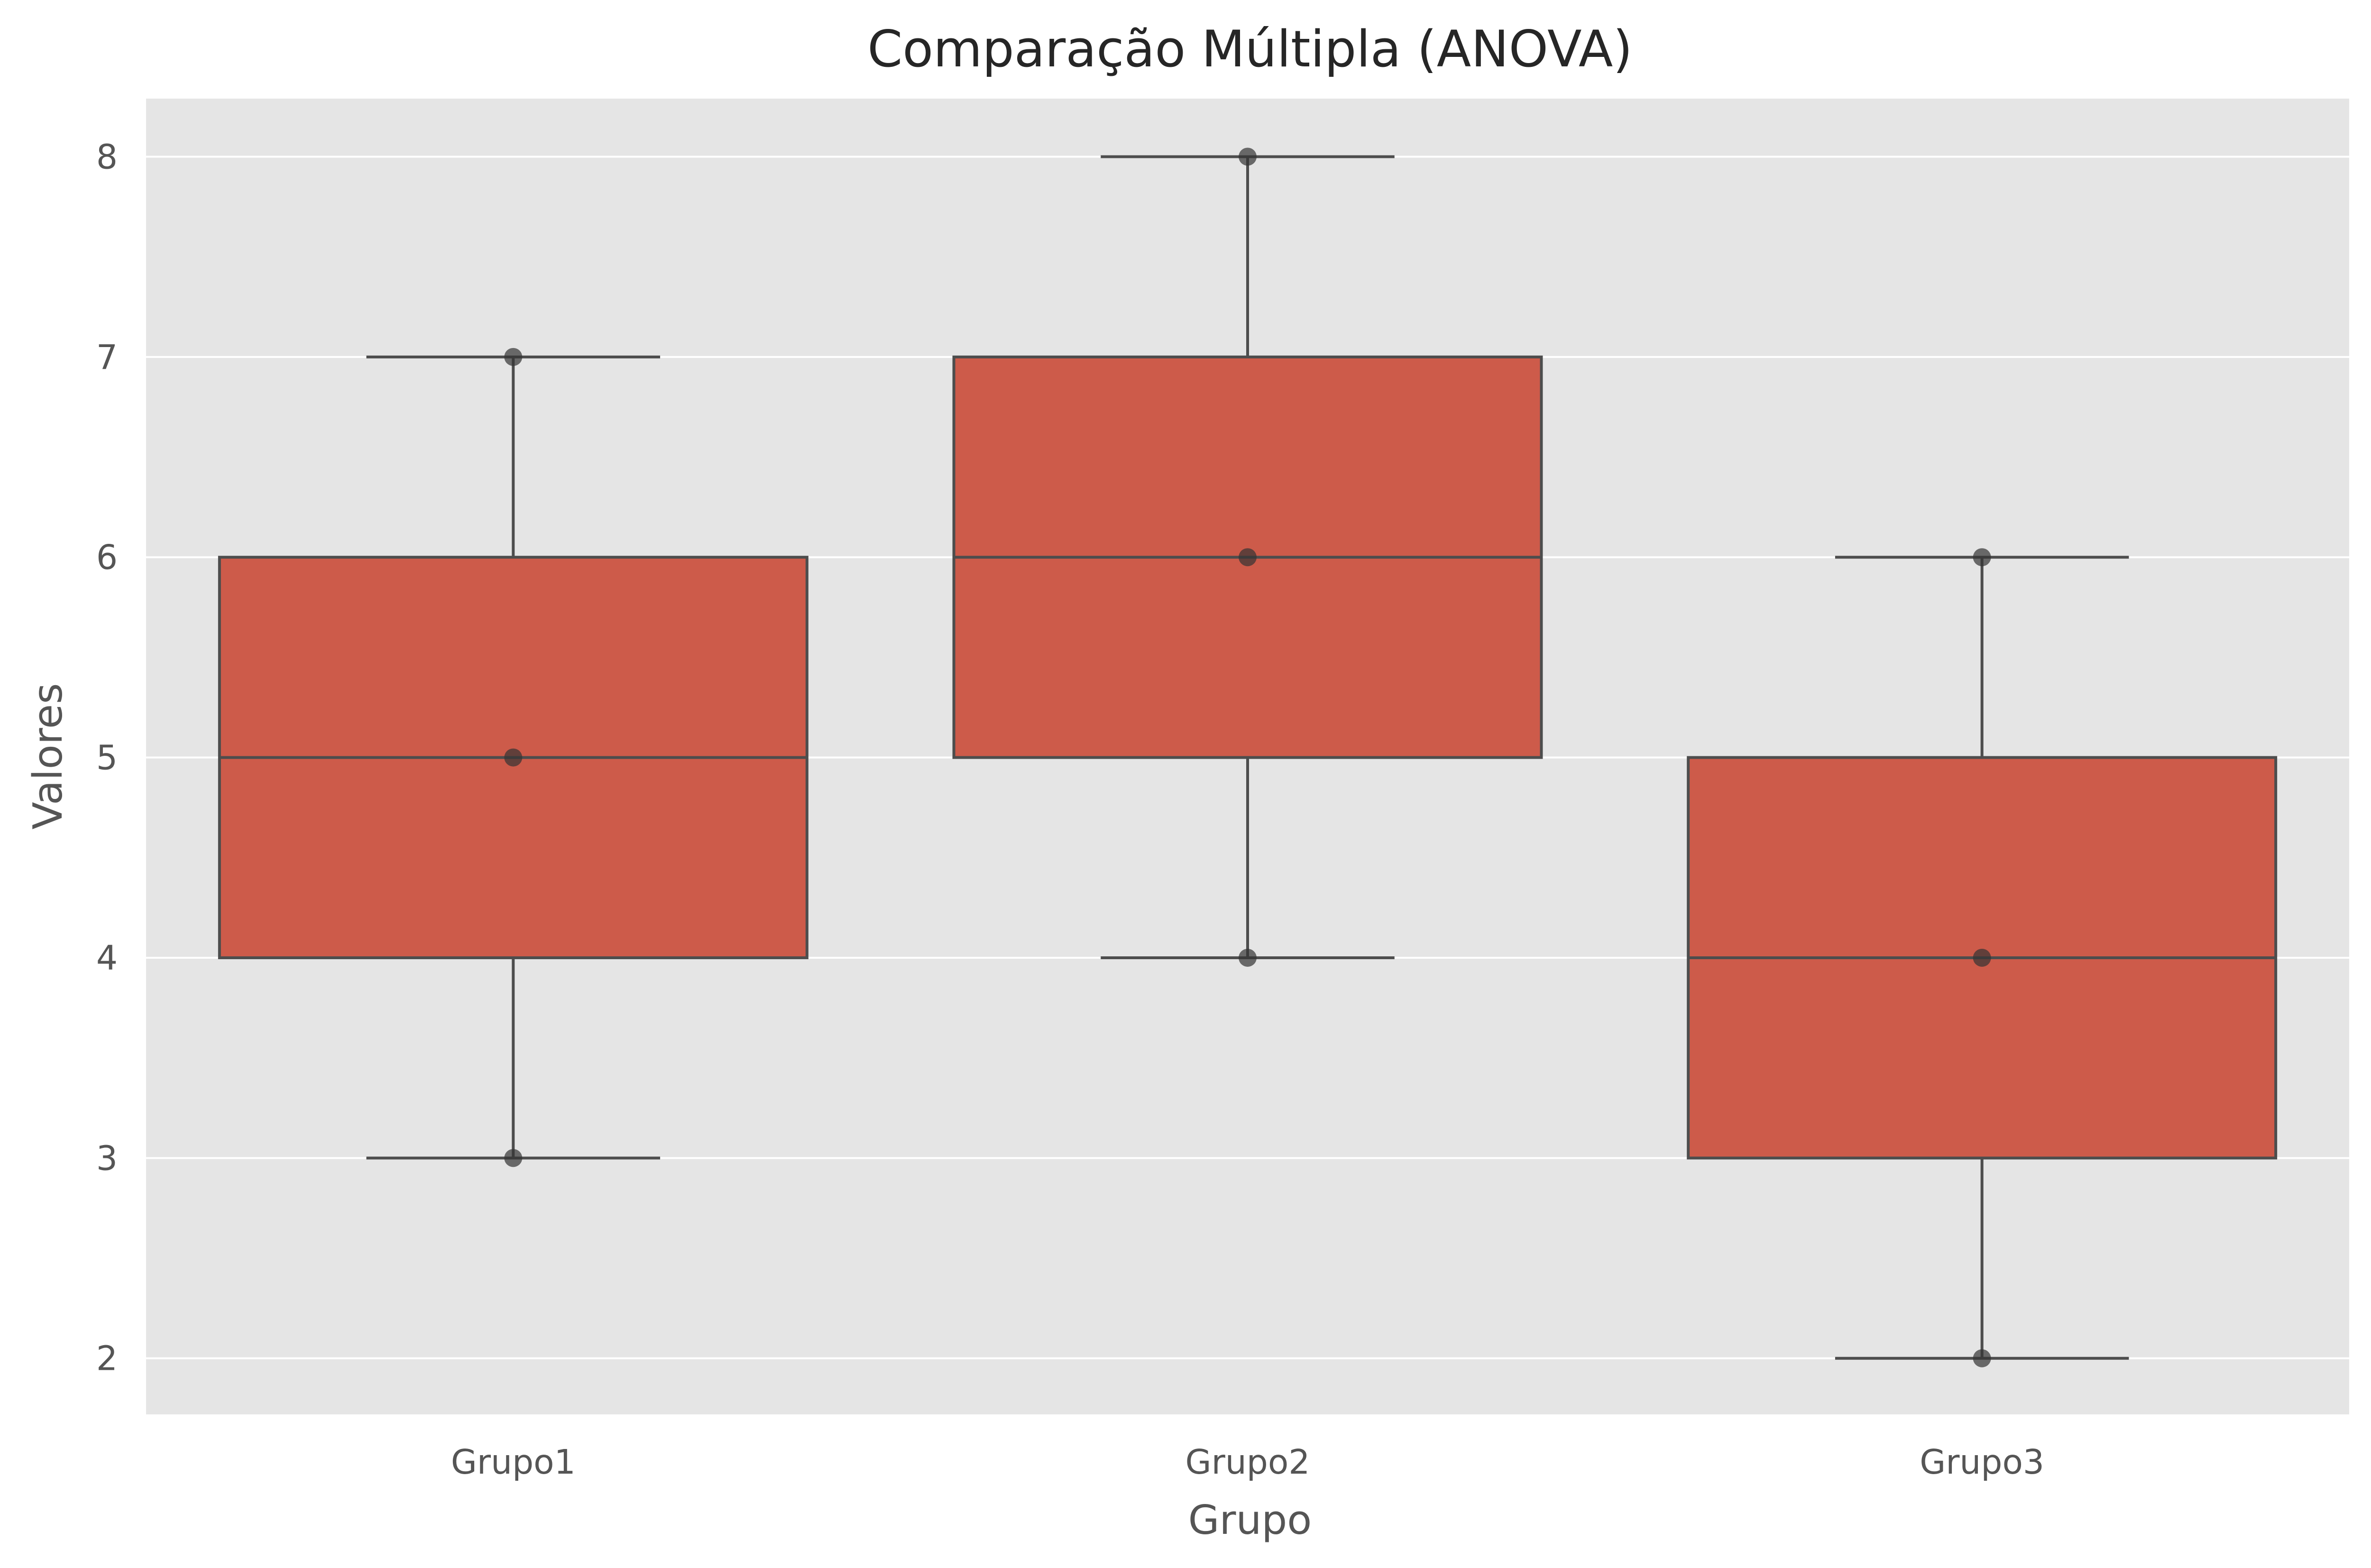 The height and width of the screenshot is (1568, 2371). I want to click on x-ticks: Grupo1 Grupo2 Grupo3, so click(1247, 1462).